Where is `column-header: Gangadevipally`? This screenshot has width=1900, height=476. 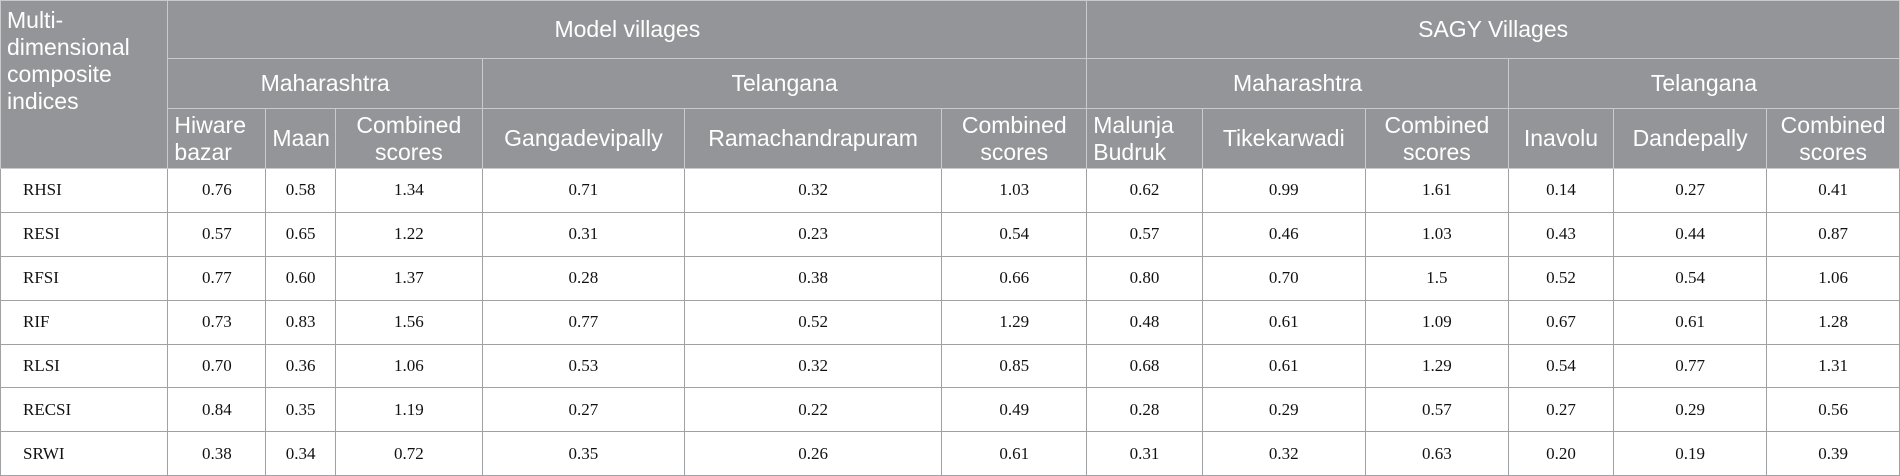
column-header: Gangadevipally is located at coordinates (583, 138).